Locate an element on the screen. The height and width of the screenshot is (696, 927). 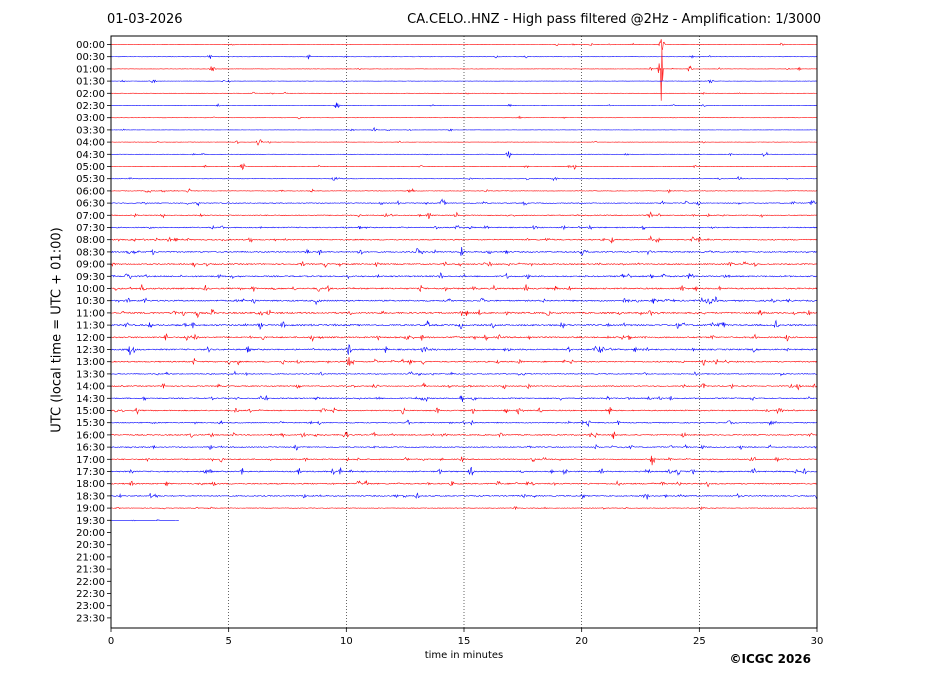
y-tick-label: 17:00 is located at coordinates (90, 460).